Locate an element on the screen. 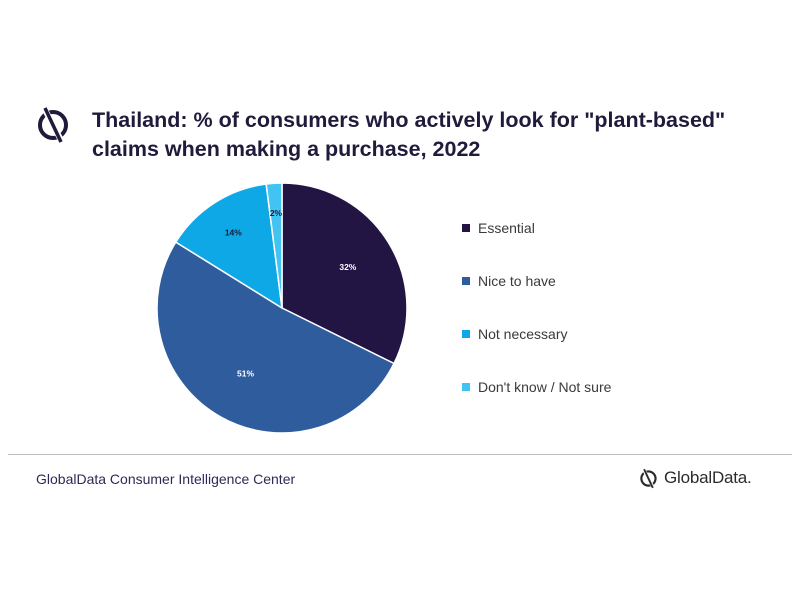  legend-item: Not necessary is located at coordinates (514, 334).